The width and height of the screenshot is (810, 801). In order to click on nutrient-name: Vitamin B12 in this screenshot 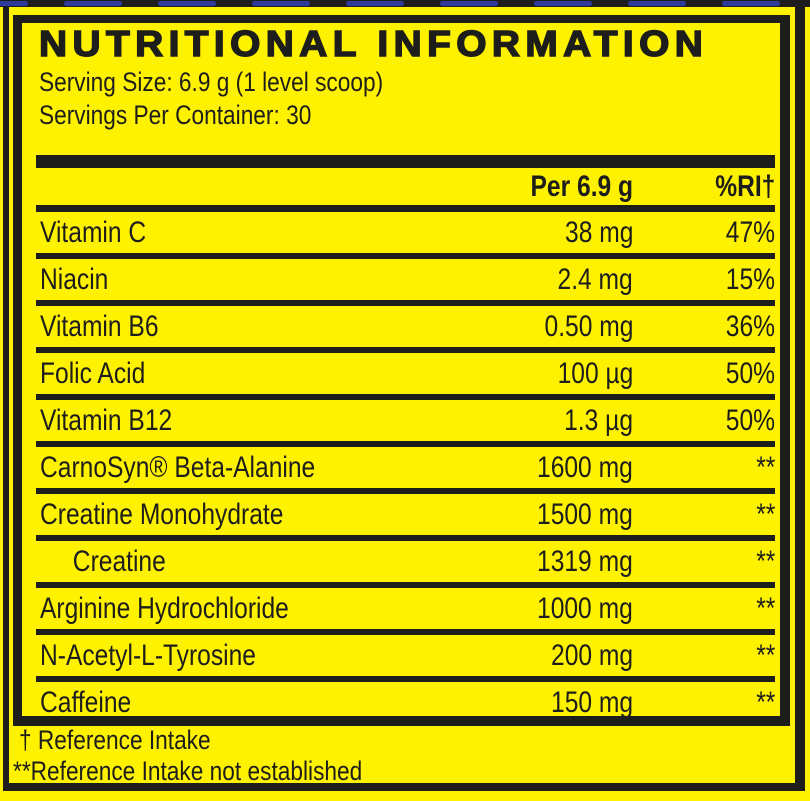, I will do `click(106, 420)`.